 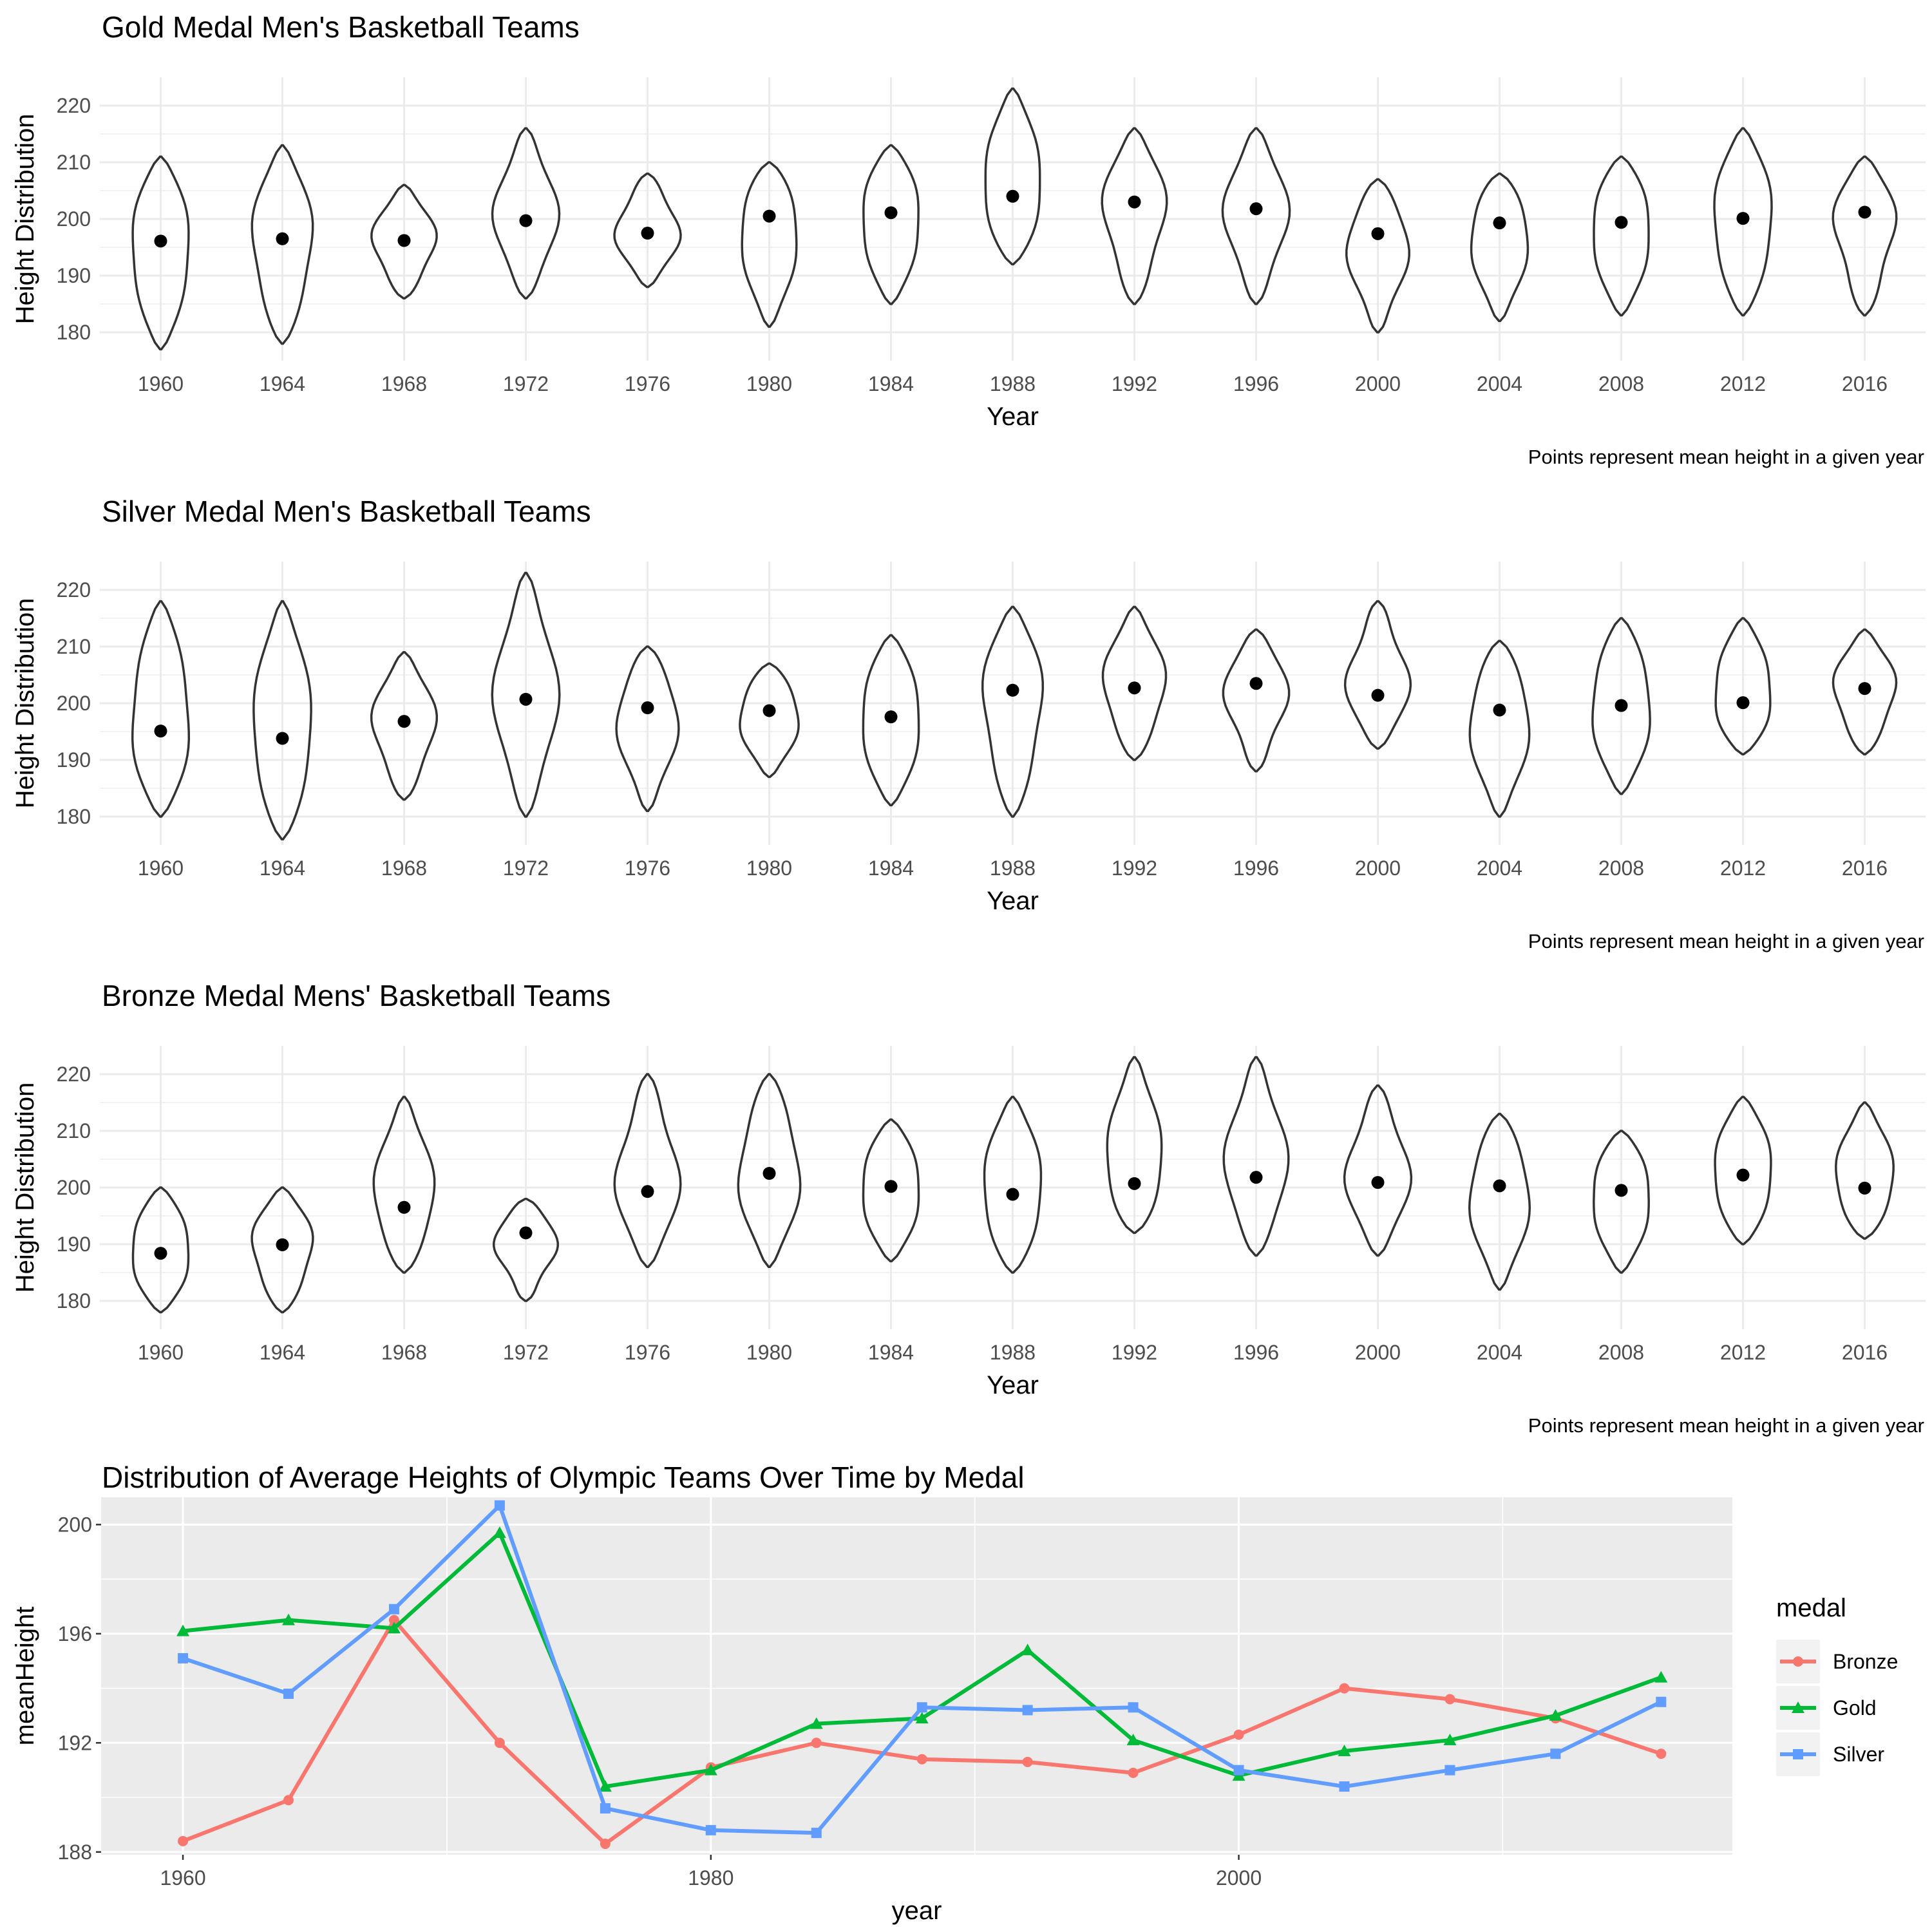 I want to click on y-tick-label: 200, so click(x=75, y=1525).